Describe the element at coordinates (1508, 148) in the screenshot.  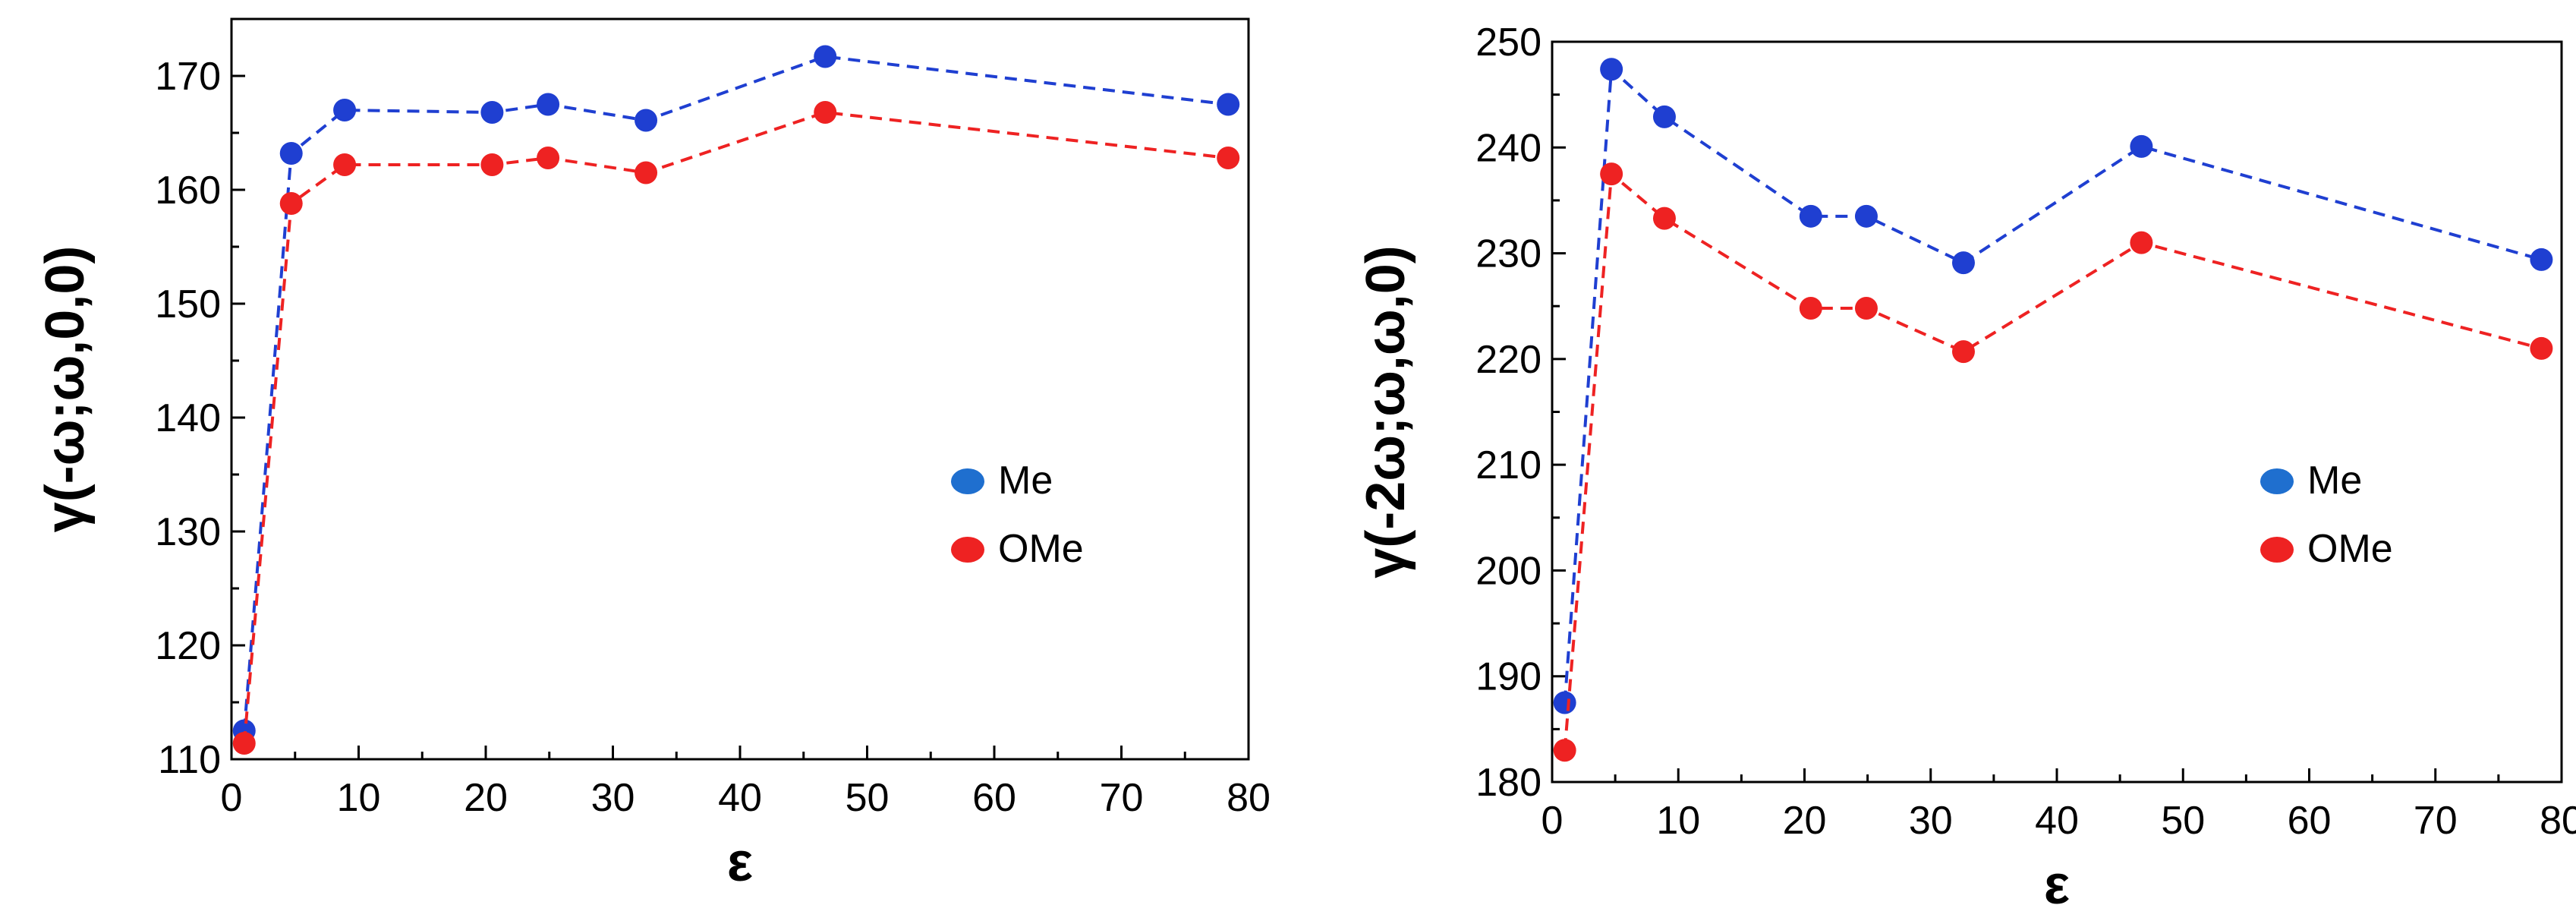
I see `y-tick-label: 240` at that location.